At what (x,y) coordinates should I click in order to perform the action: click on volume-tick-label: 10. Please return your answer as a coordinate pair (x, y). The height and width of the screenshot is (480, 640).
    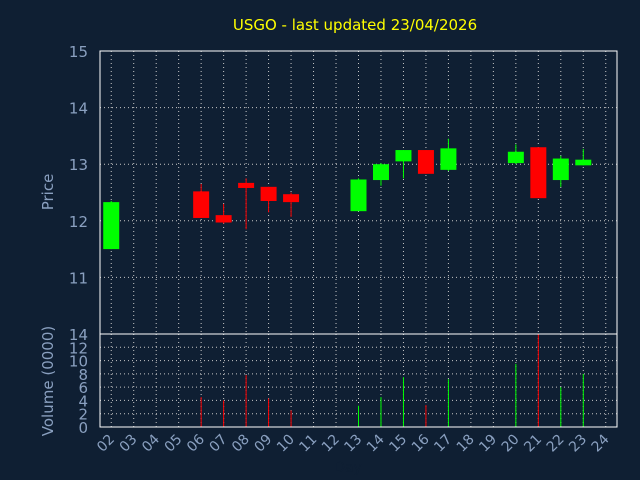
    Looking at the image, I should click on (78, 362).